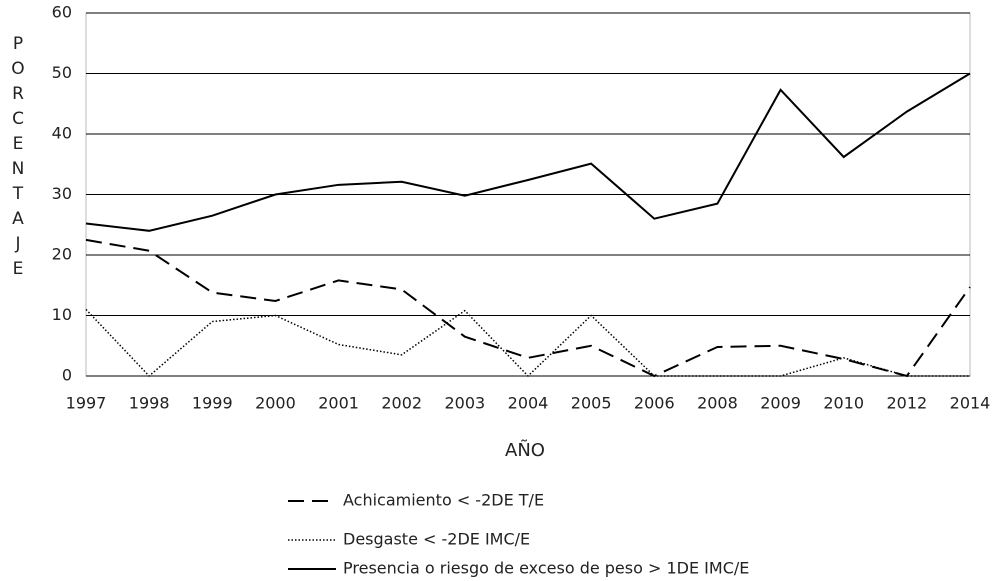 This screenshot has width=995, height=581. Describe the element at coordinates (591, 403) in the screenshot. I see `x-tick-label: 2005` at that location.